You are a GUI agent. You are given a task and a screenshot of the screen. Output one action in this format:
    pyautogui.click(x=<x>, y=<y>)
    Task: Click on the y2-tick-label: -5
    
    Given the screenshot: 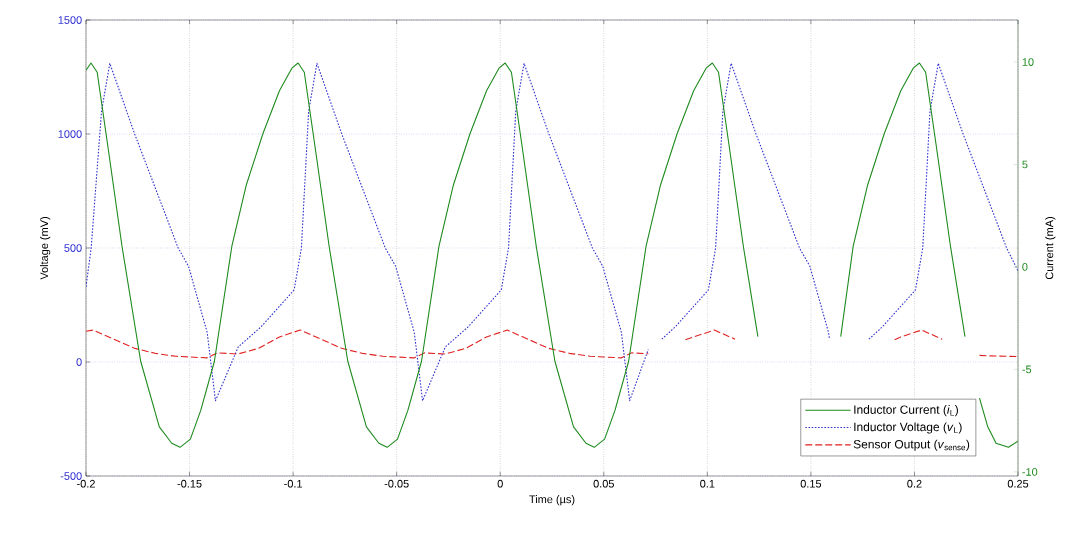 What is the action you would take?
    pyautogui.click(x=1027, y=369)
    